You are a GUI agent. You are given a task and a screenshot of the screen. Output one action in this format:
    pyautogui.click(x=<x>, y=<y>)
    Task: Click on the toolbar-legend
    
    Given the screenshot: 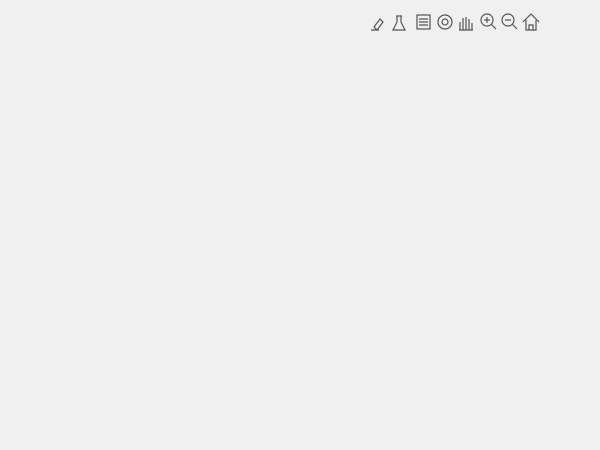 What is the action you would take?
    pyautogui.click(x=423, y=22)
    